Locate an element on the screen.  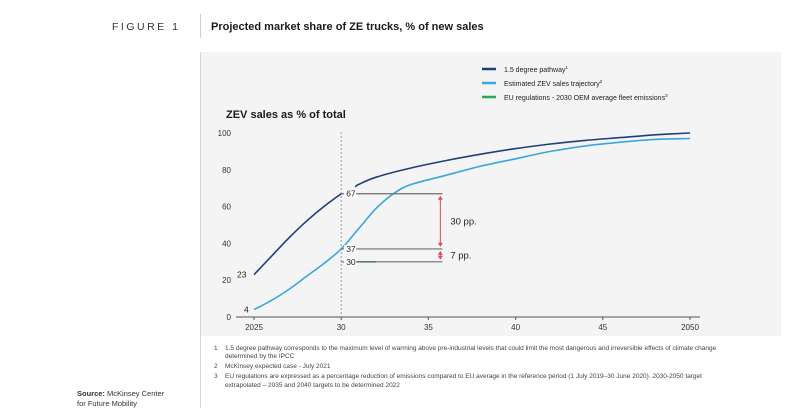
footnote-number: 2 is located at coordinates (216, 367).